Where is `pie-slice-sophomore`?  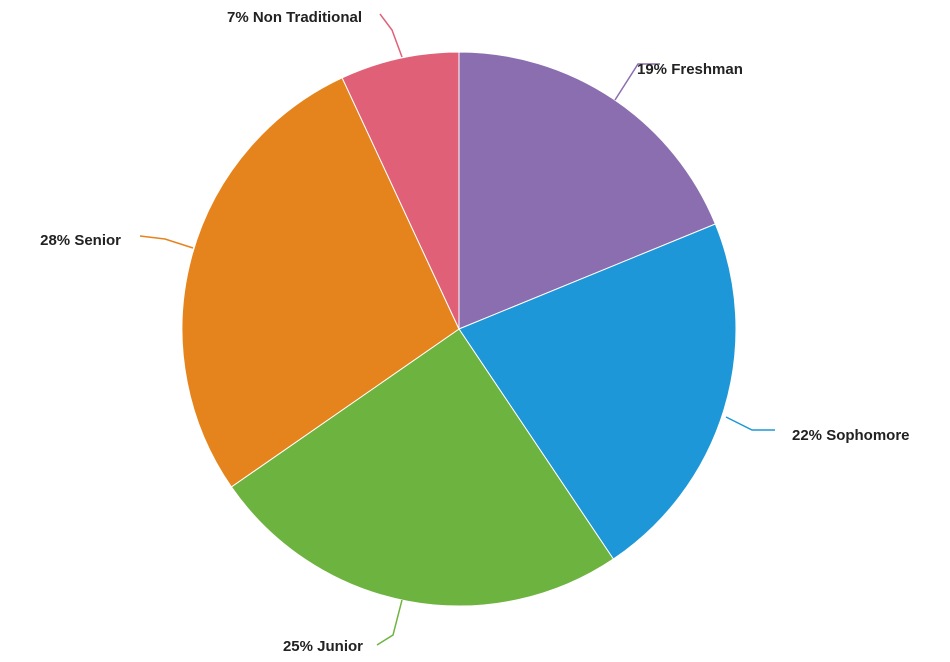 pie-slice-sophomore is located at coordinates (597, 391).